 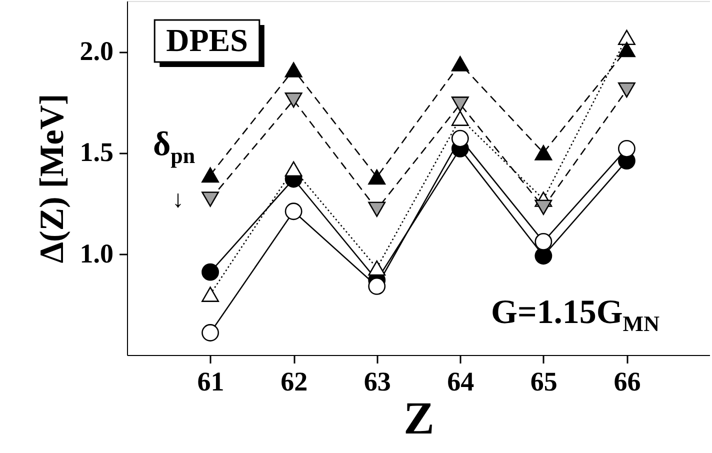 I want to click on x-tick-label: 66, so click(x=627, y=381).